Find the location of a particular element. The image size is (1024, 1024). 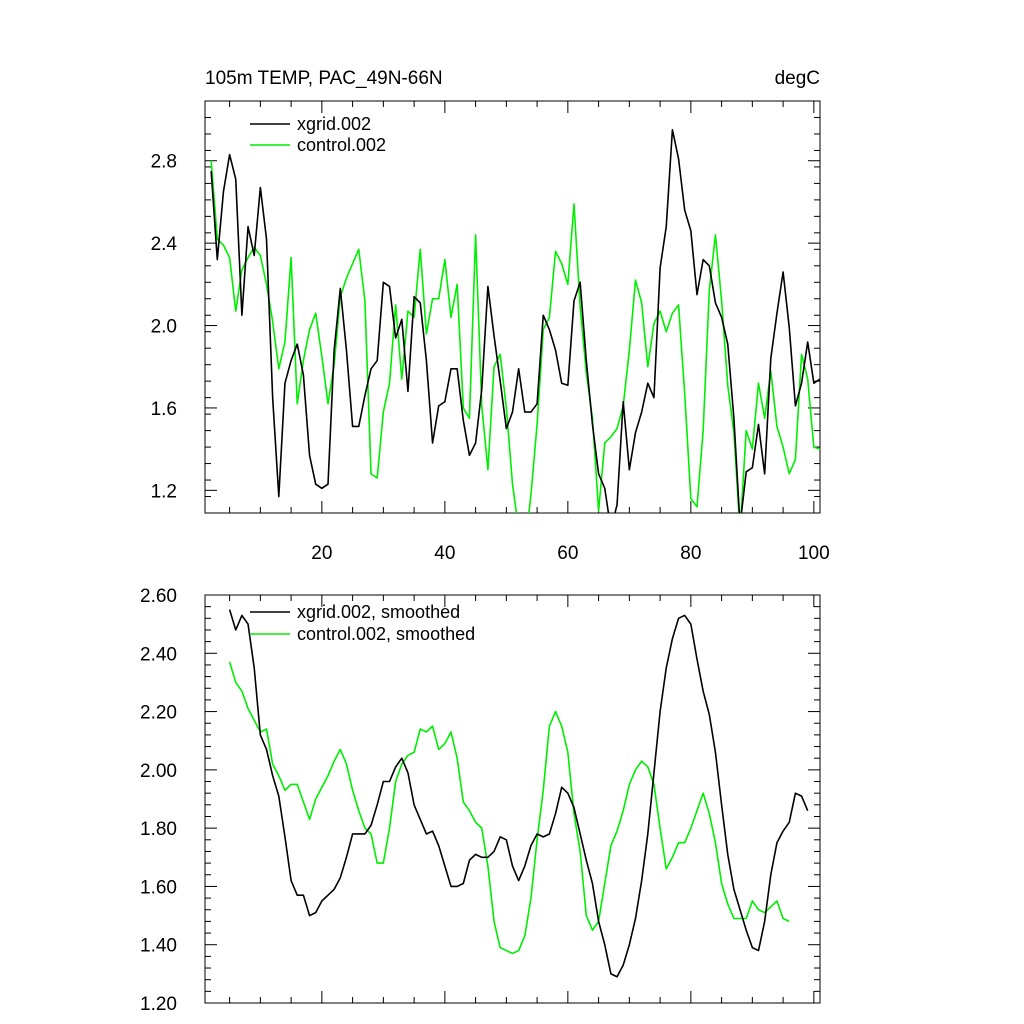

top-x-tick-label: 100 is located at coordinates (814, 553).